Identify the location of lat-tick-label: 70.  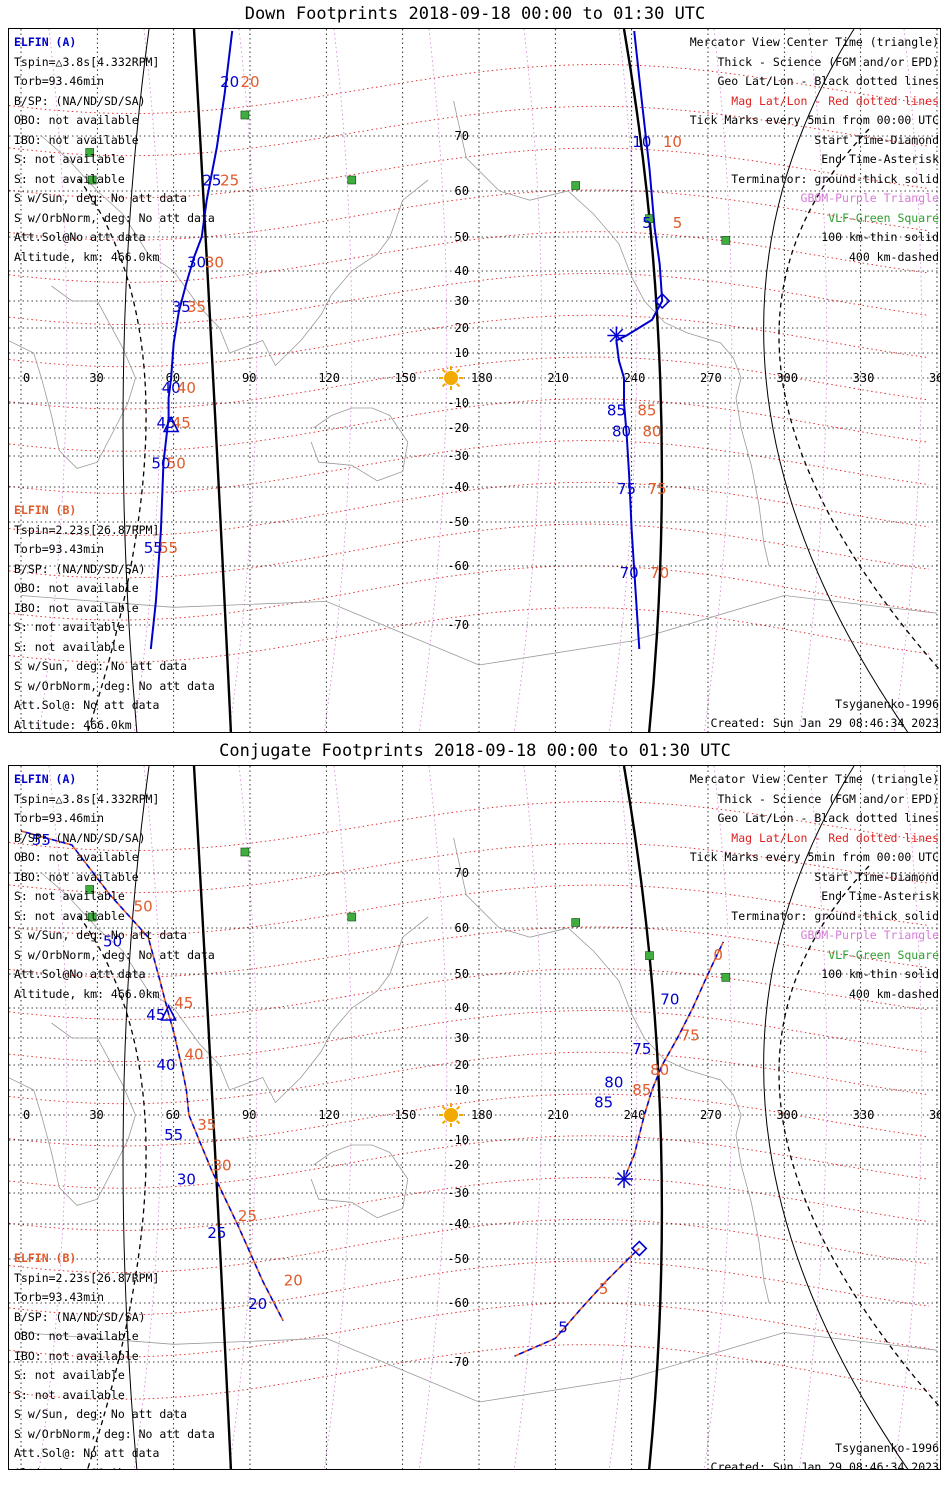
(462, 136).